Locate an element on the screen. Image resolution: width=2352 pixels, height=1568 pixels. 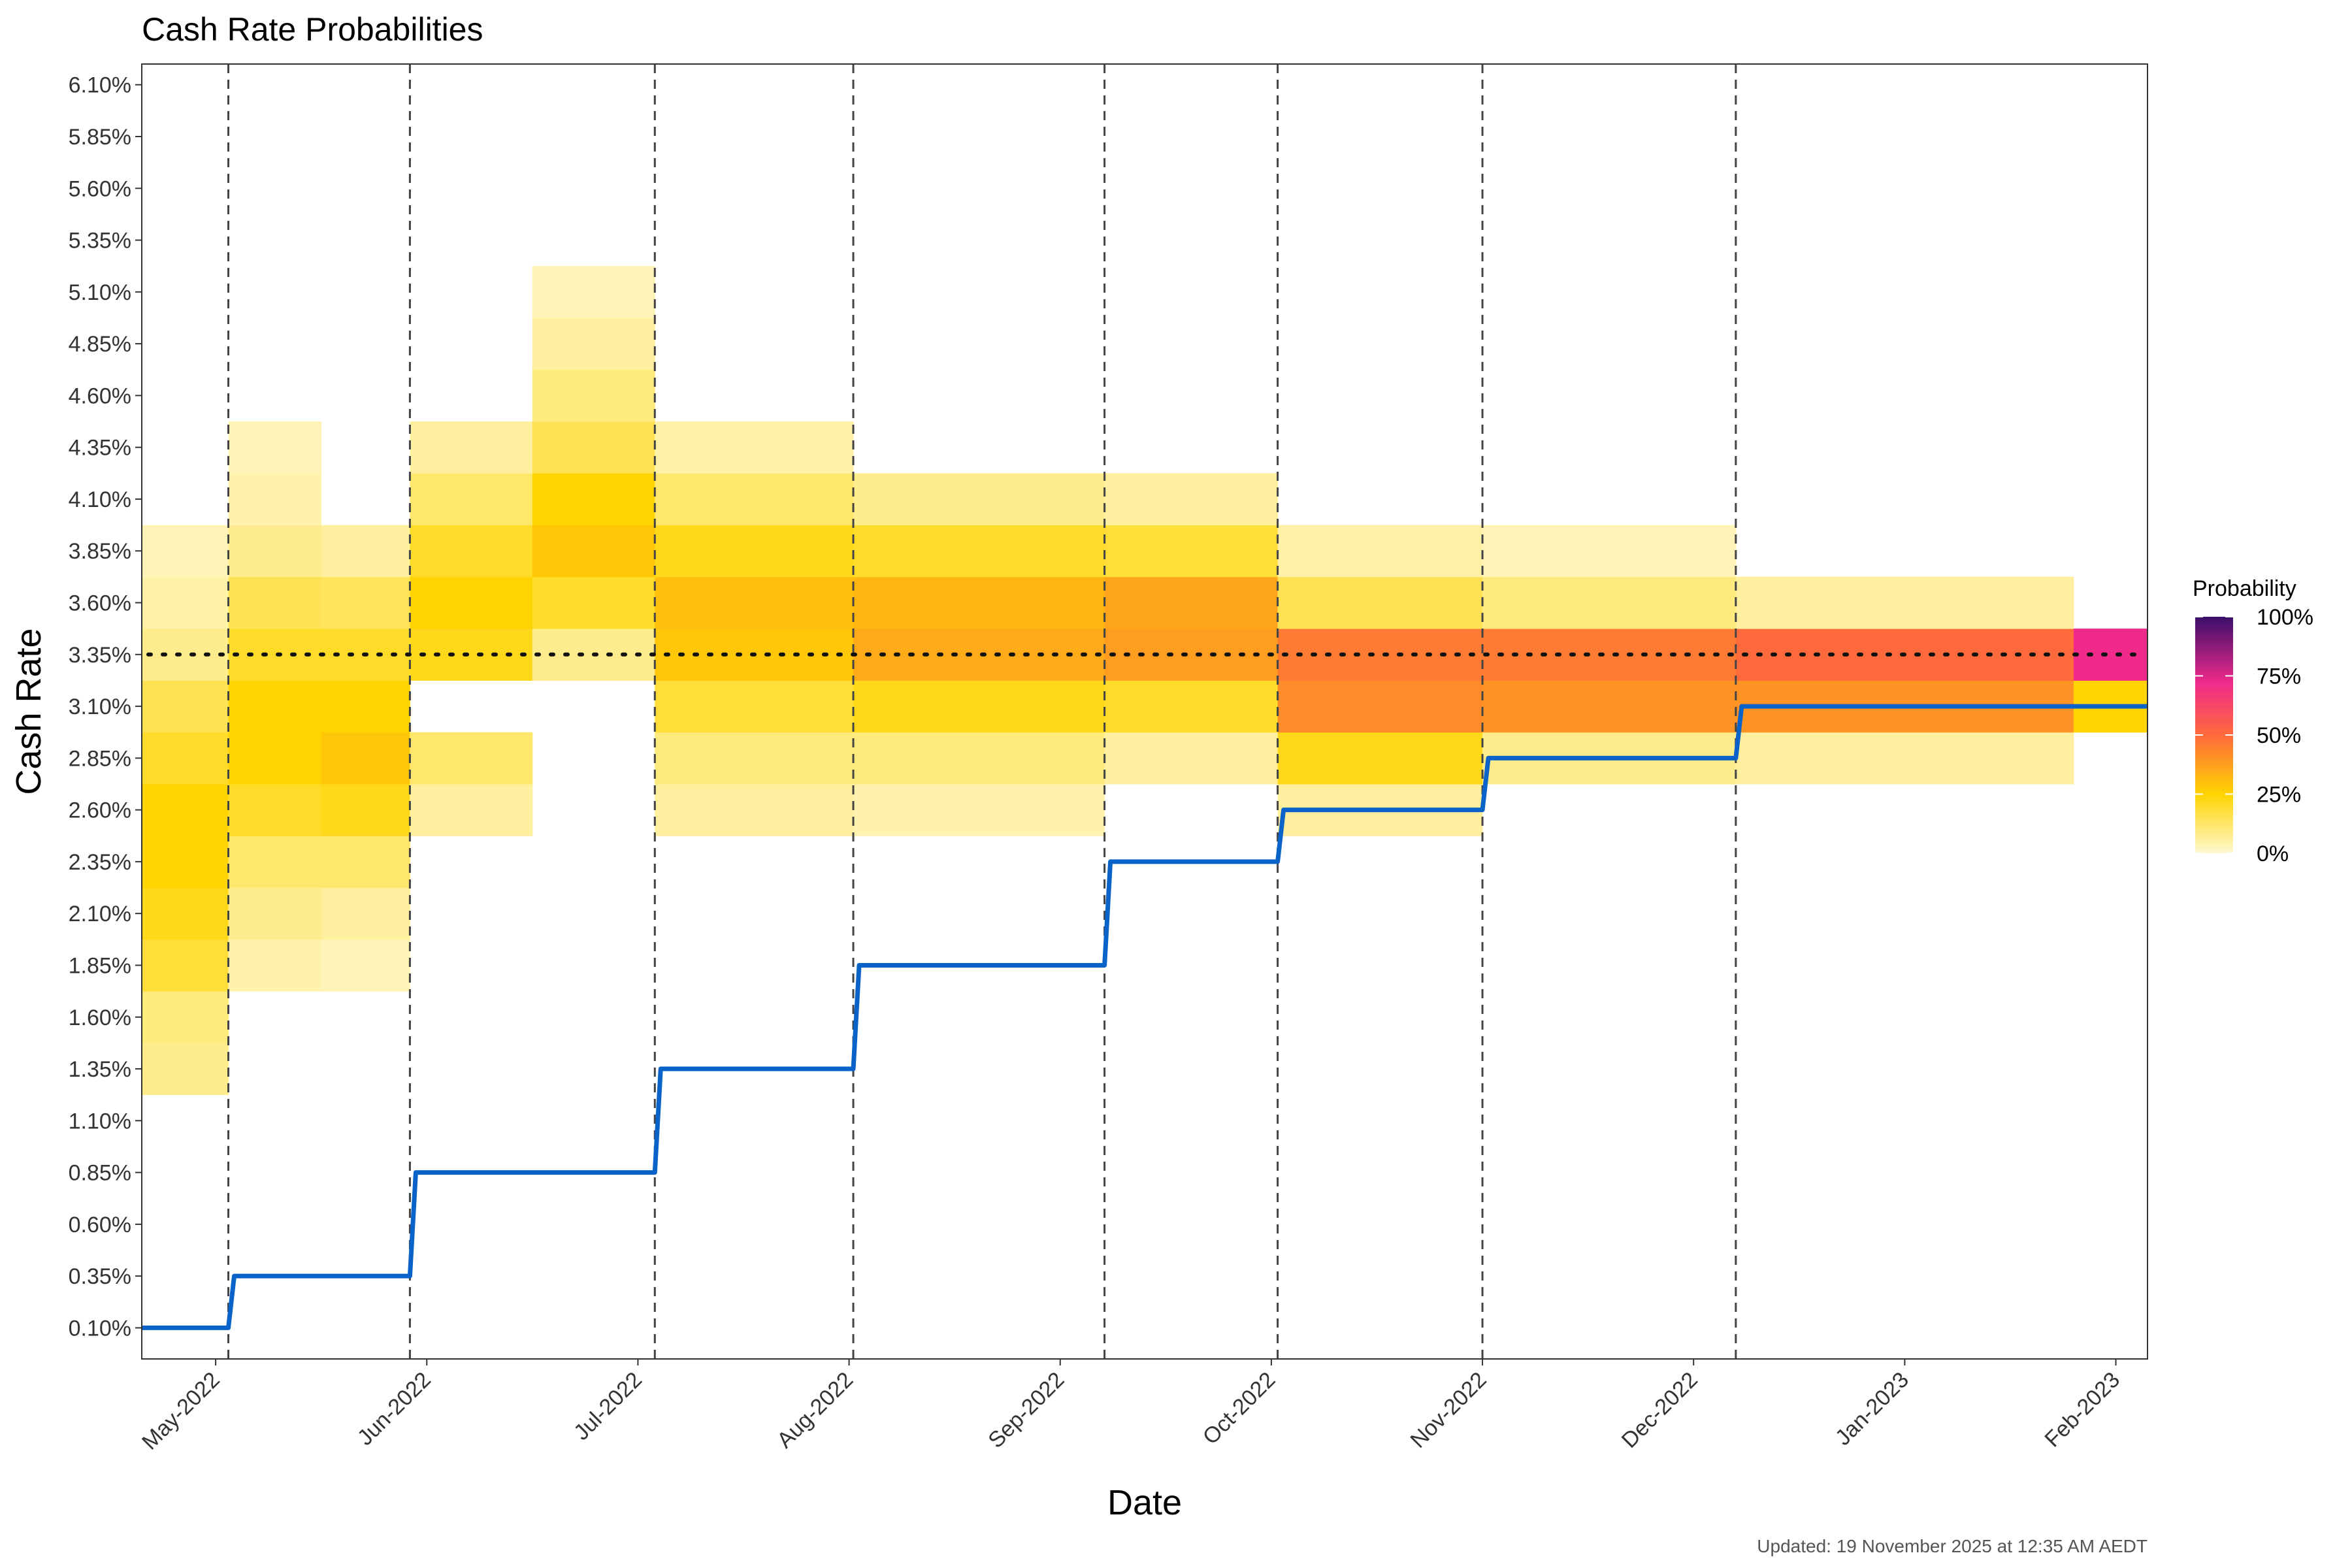
y-tick-label: 0.60% is located at coordinates (100, 1225).